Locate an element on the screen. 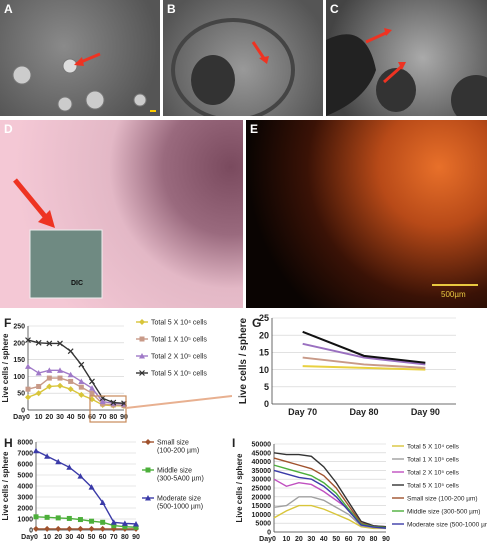  legend-label: (500-1000 µm) is located at coordinates (180, 506).